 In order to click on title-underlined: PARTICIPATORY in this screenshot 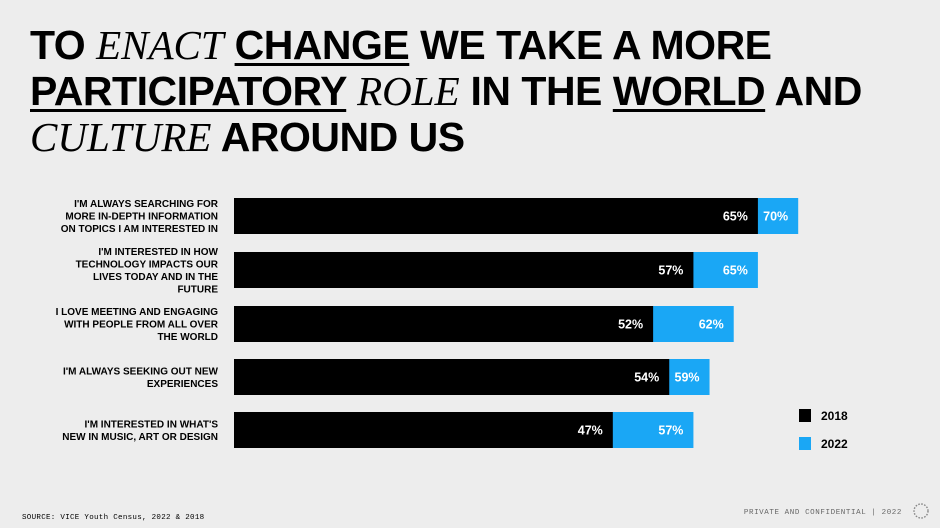, I will do `click(188, 91)`.